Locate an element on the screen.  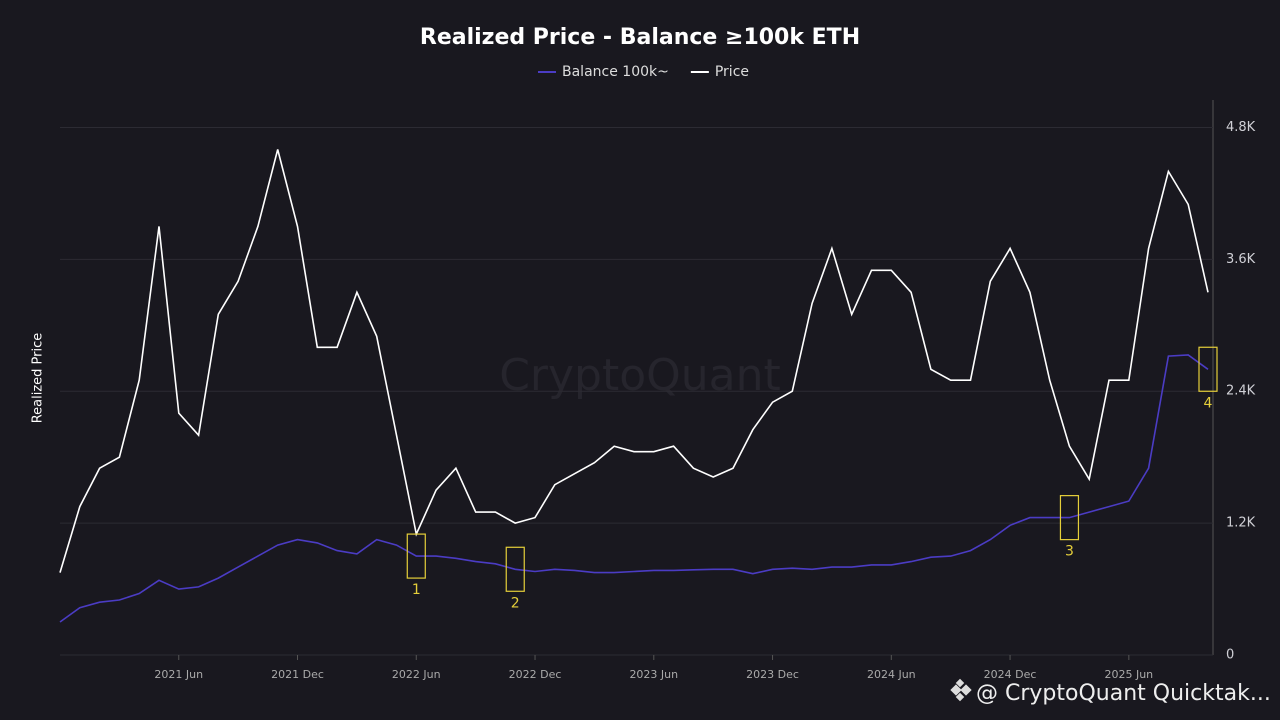
watermark: CryptoQuant is located at coordinates (640, 375).